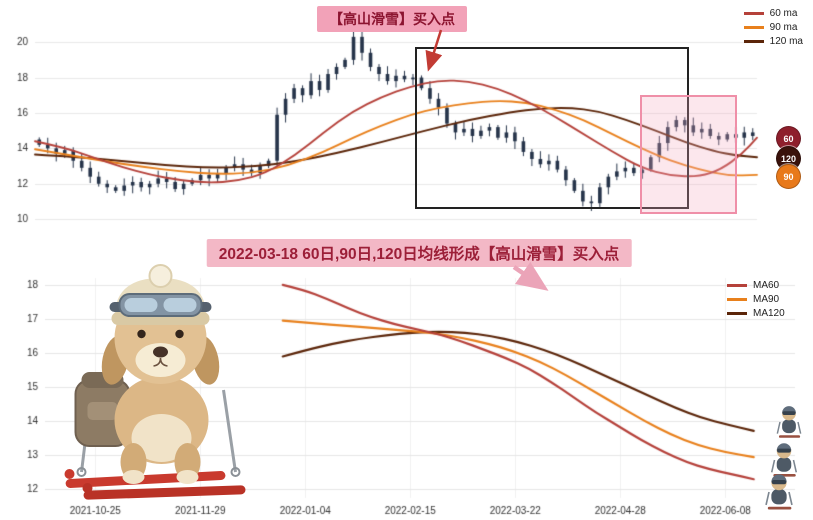  I want to click on ski-pole-icon, so click(229, 431).